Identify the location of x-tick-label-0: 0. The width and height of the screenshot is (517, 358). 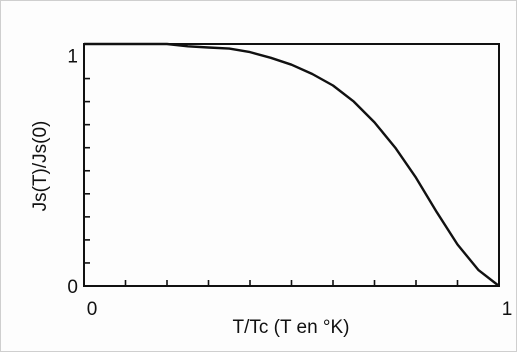
(92, 309).